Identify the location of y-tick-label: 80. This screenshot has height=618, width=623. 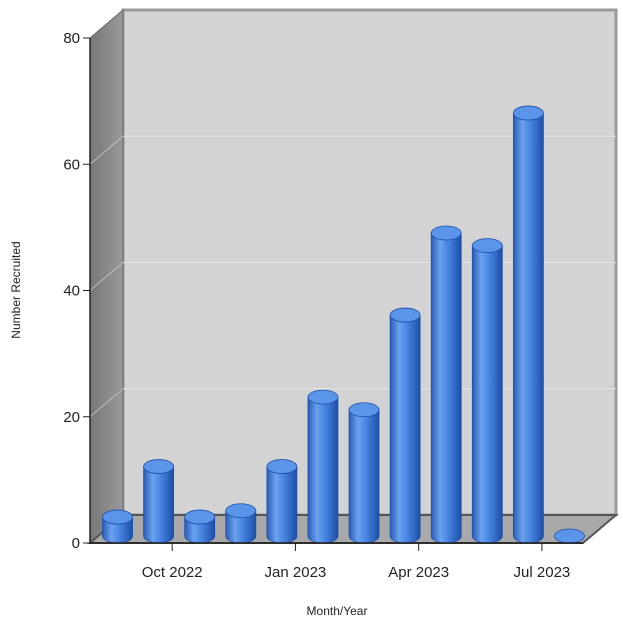
(71, 38).